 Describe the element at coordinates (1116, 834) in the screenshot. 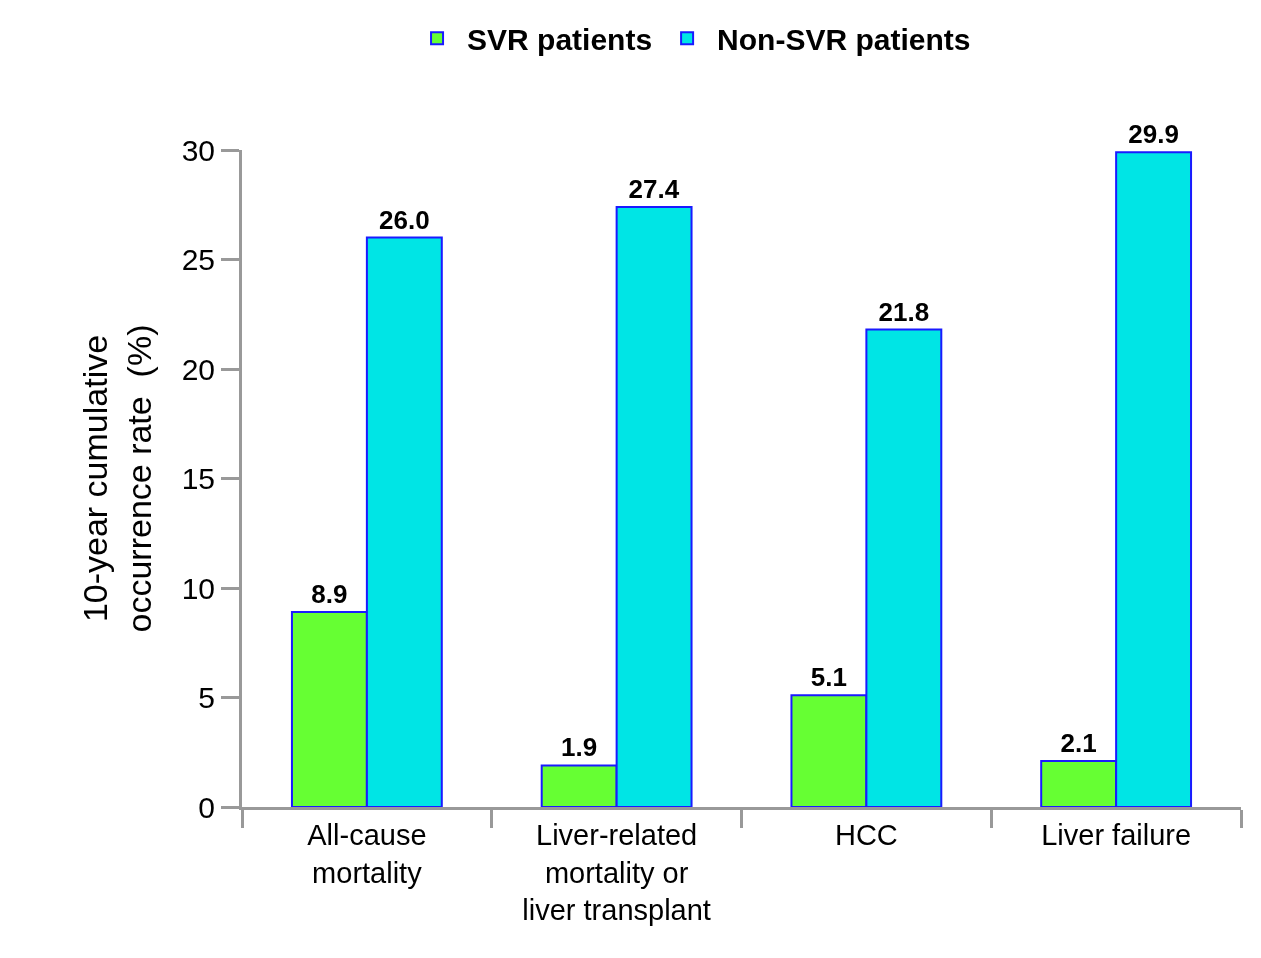

I see `x-tick-label: Liver failure` at that location.